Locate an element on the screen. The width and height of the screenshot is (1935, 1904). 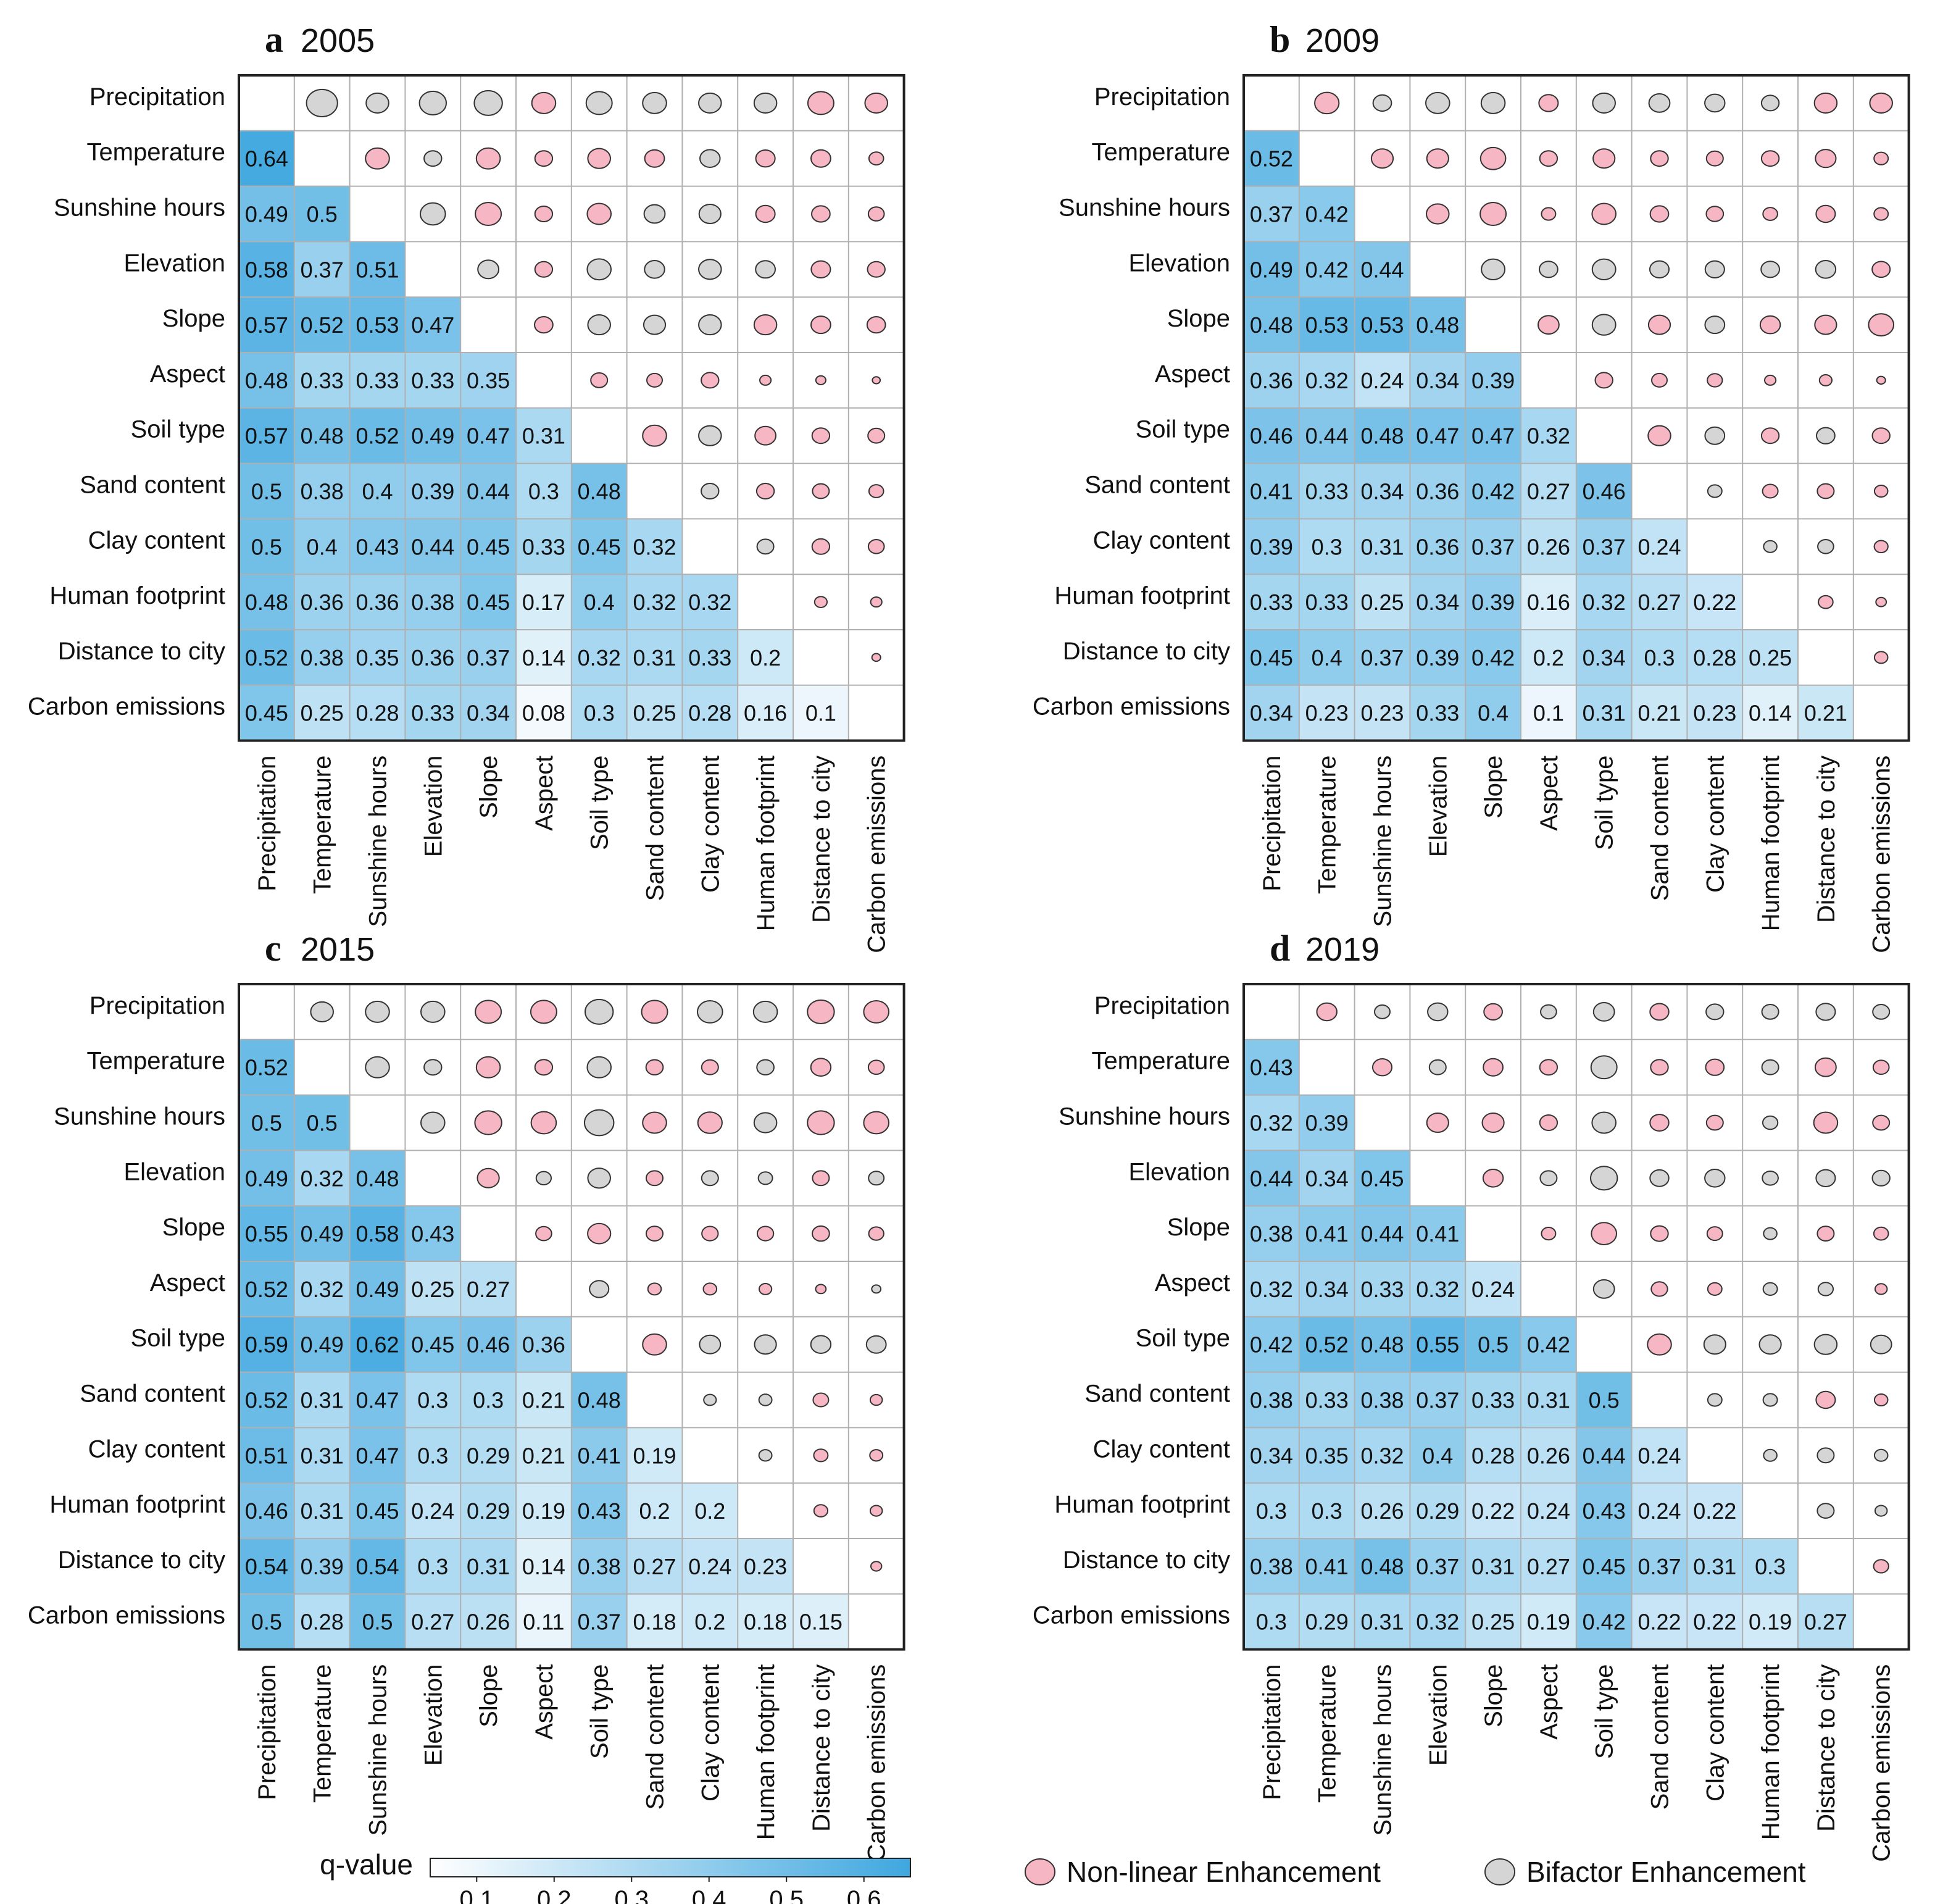
col-label-temperature: Temperature is located at coordinates (322, 1734).